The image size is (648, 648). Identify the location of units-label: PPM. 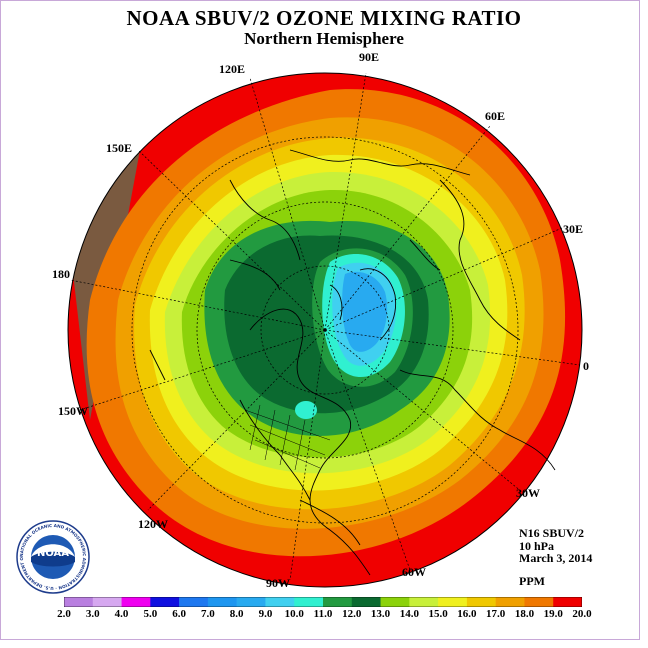
(532, 581).